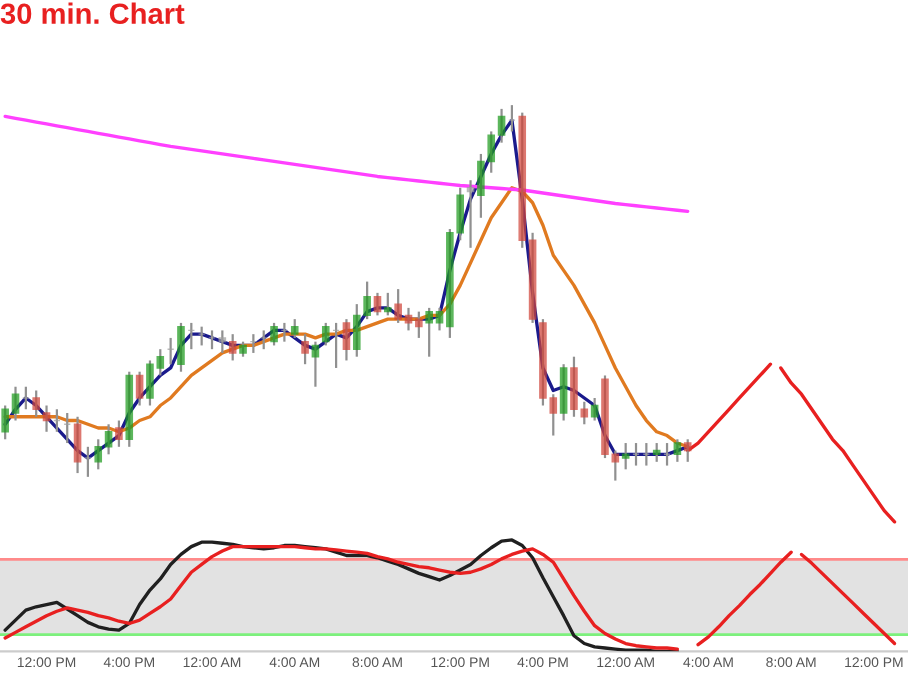 The height and width of the screenshot is (682, 908). Describe the element at coordinates (92, 13) in the screenshot. I see `chart-title: 30 min. Chart` at that location.